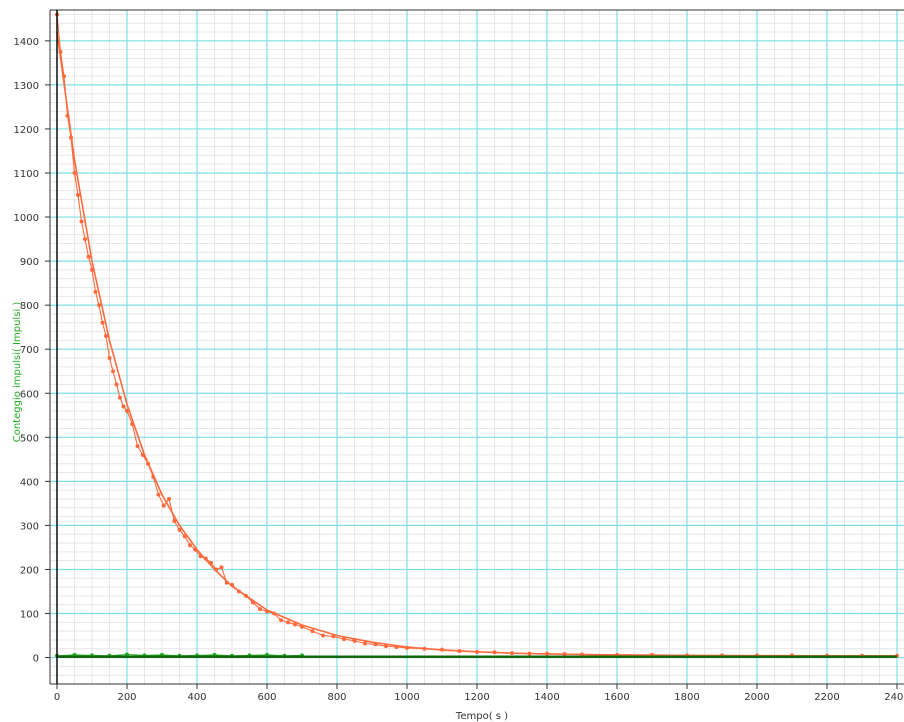  Describe the element at coordinates (36, 659) in the screenshot. I see `y-tick-label: 0` at that location.